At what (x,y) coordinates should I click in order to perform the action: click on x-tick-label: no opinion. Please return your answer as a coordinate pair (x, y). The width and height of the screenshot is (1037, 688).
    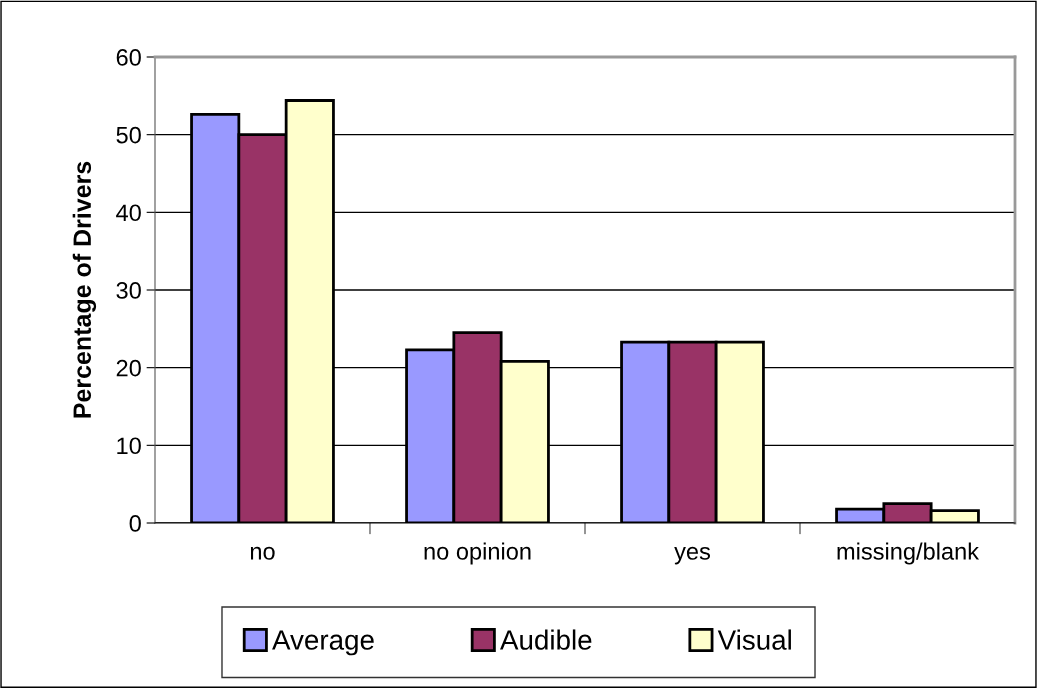
    Looking at the image, I should click on (477, 553).